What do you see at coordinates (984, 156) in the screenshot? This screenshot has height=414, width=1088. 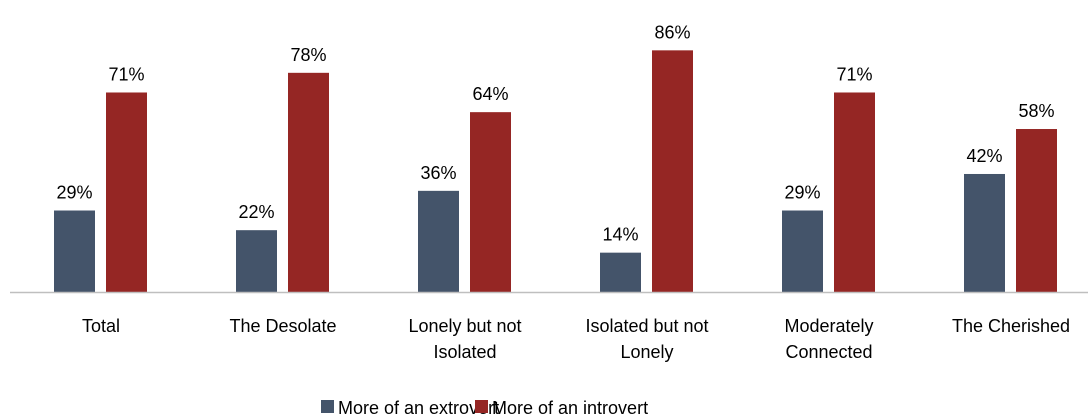 I see `data-label: 42%` at bounding box center [984, 156].